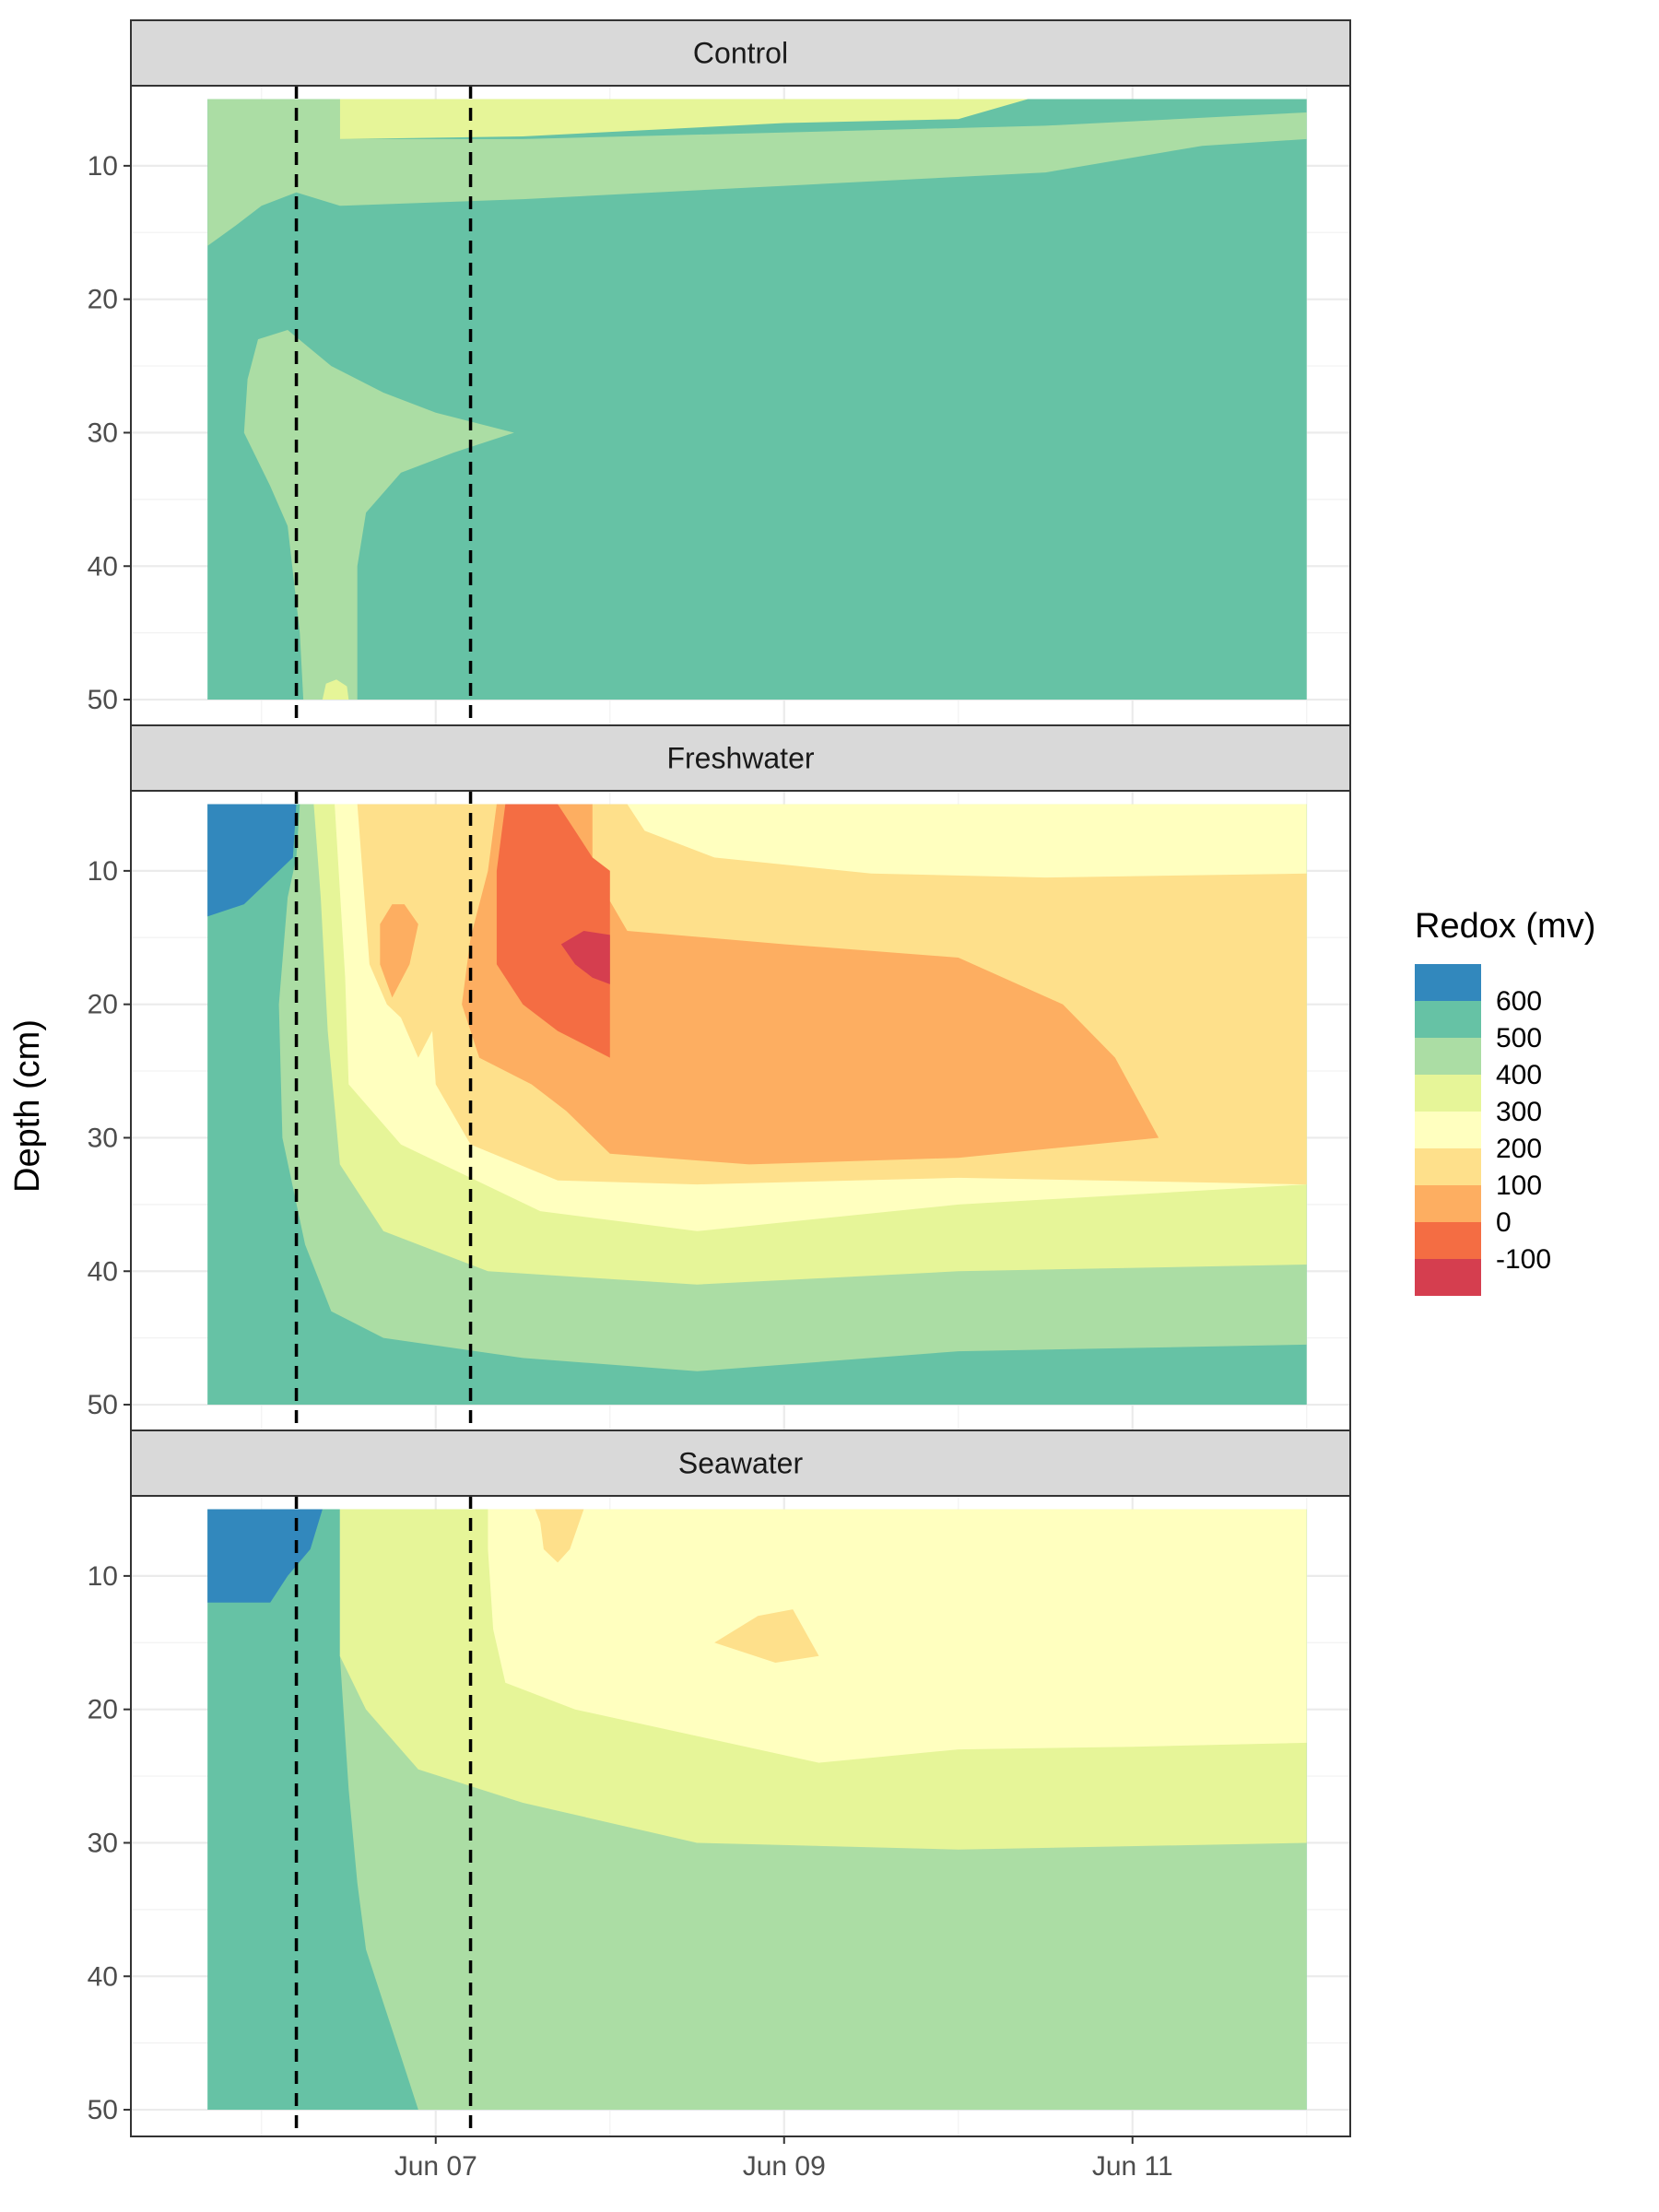 The height and width of the screenshot is (2212, 1659). I want to click on y-axis-title: Depth (cm), so click(27, 1106).